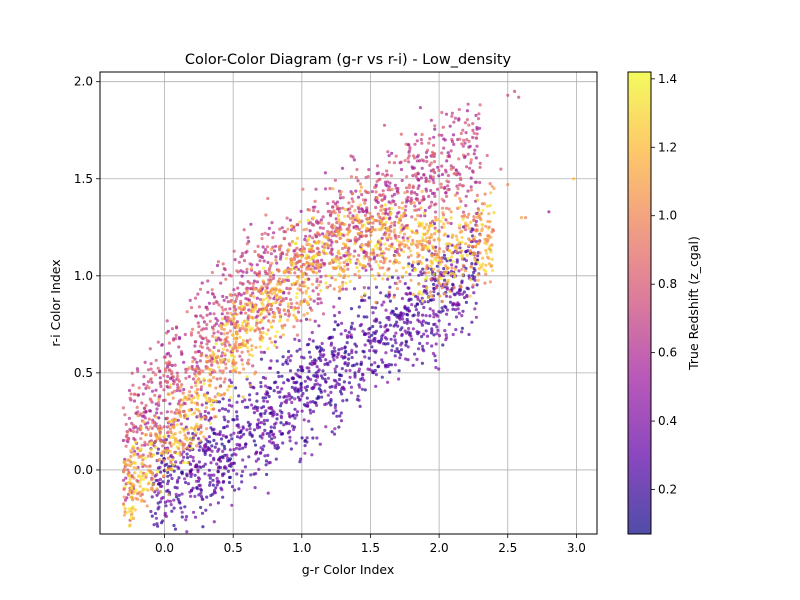  Describe the element at coordinates (83, 179) in the screenshot. I see `y-tick-label: 1.5` at that location.